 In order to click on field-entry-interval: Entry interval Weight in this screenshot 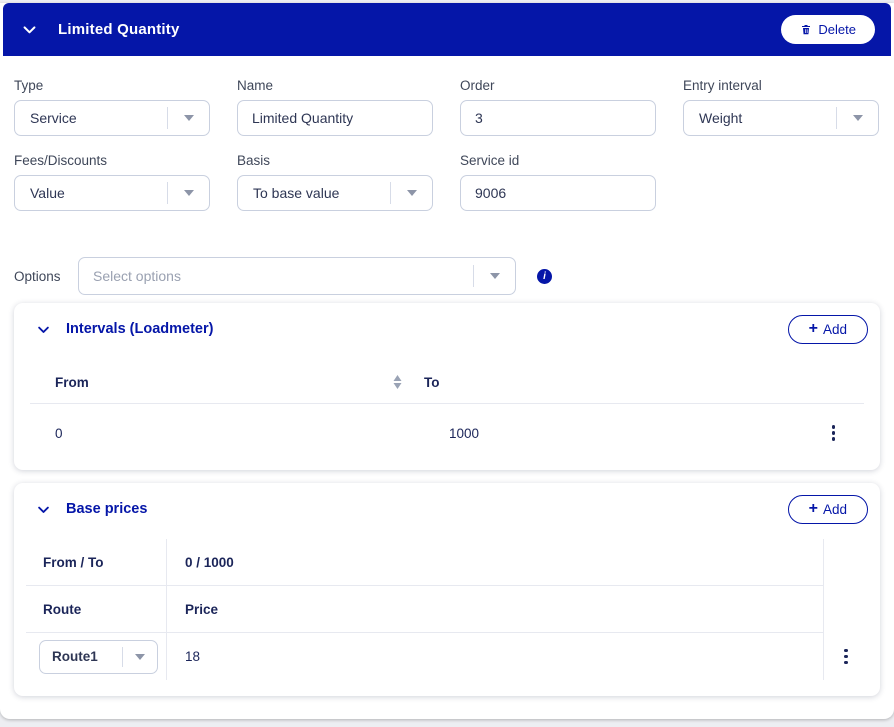, I will do `click(781, 107)`.